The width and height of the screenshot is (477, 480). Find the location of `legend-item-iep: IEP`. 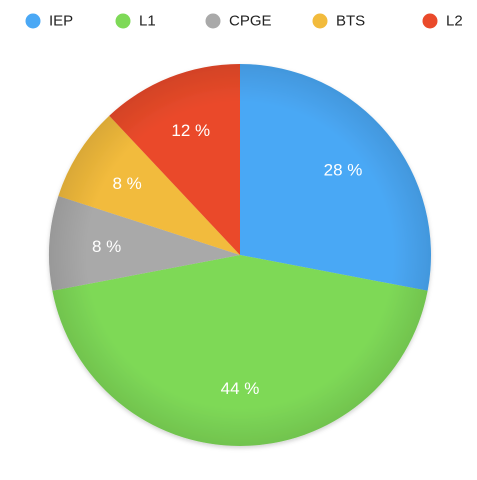

legend-item-iep: IEP is located at coordinates (49, 21).